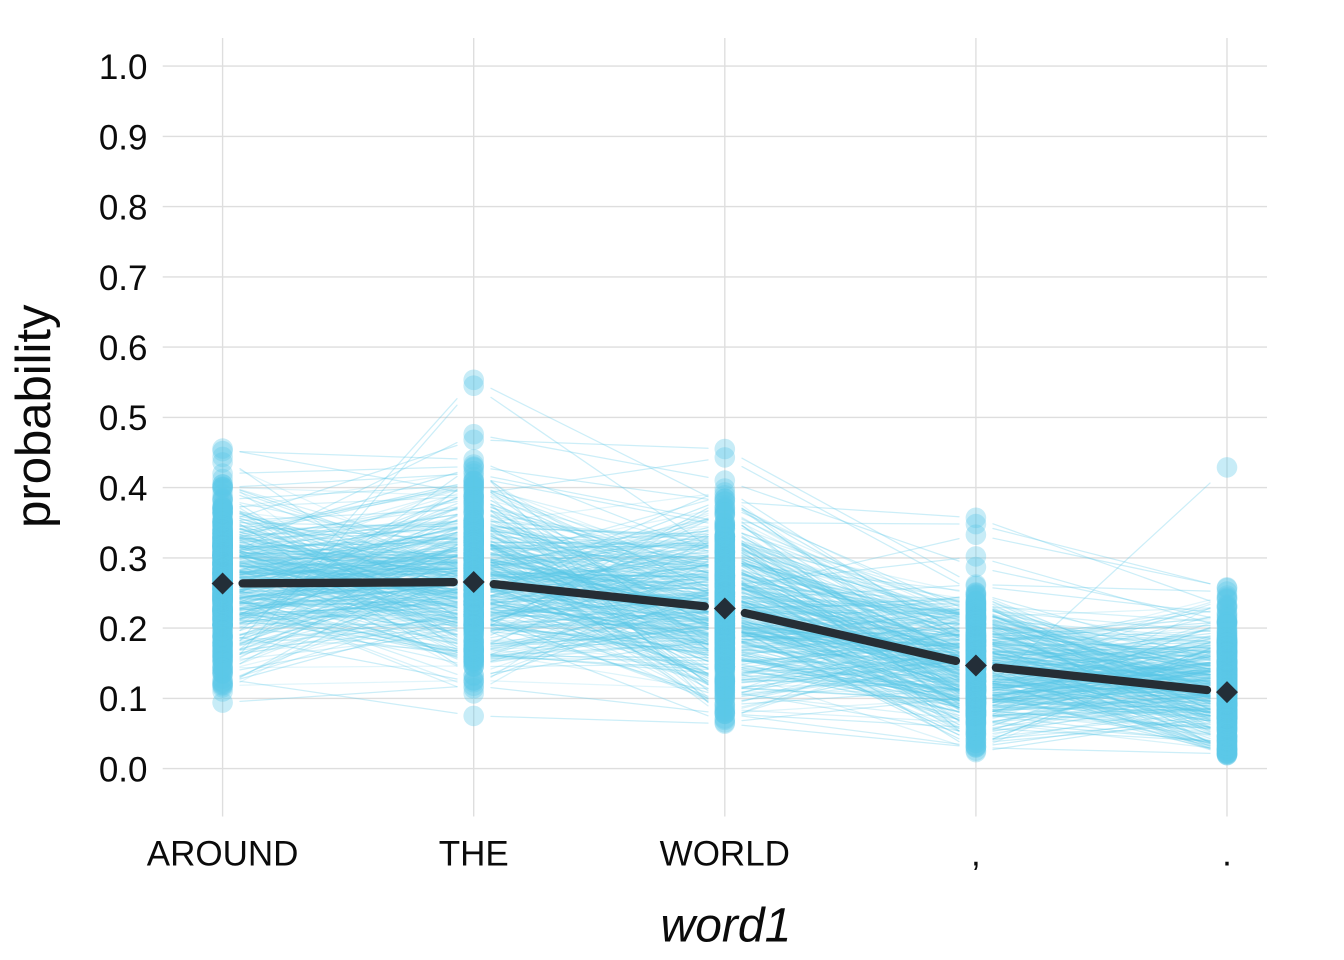 Image resolution: width=1344 pixels, height=960 pixels. Describe the element at coordinates (223, 854) in the screenshot. I see `svg-text: AROUND` at that location.